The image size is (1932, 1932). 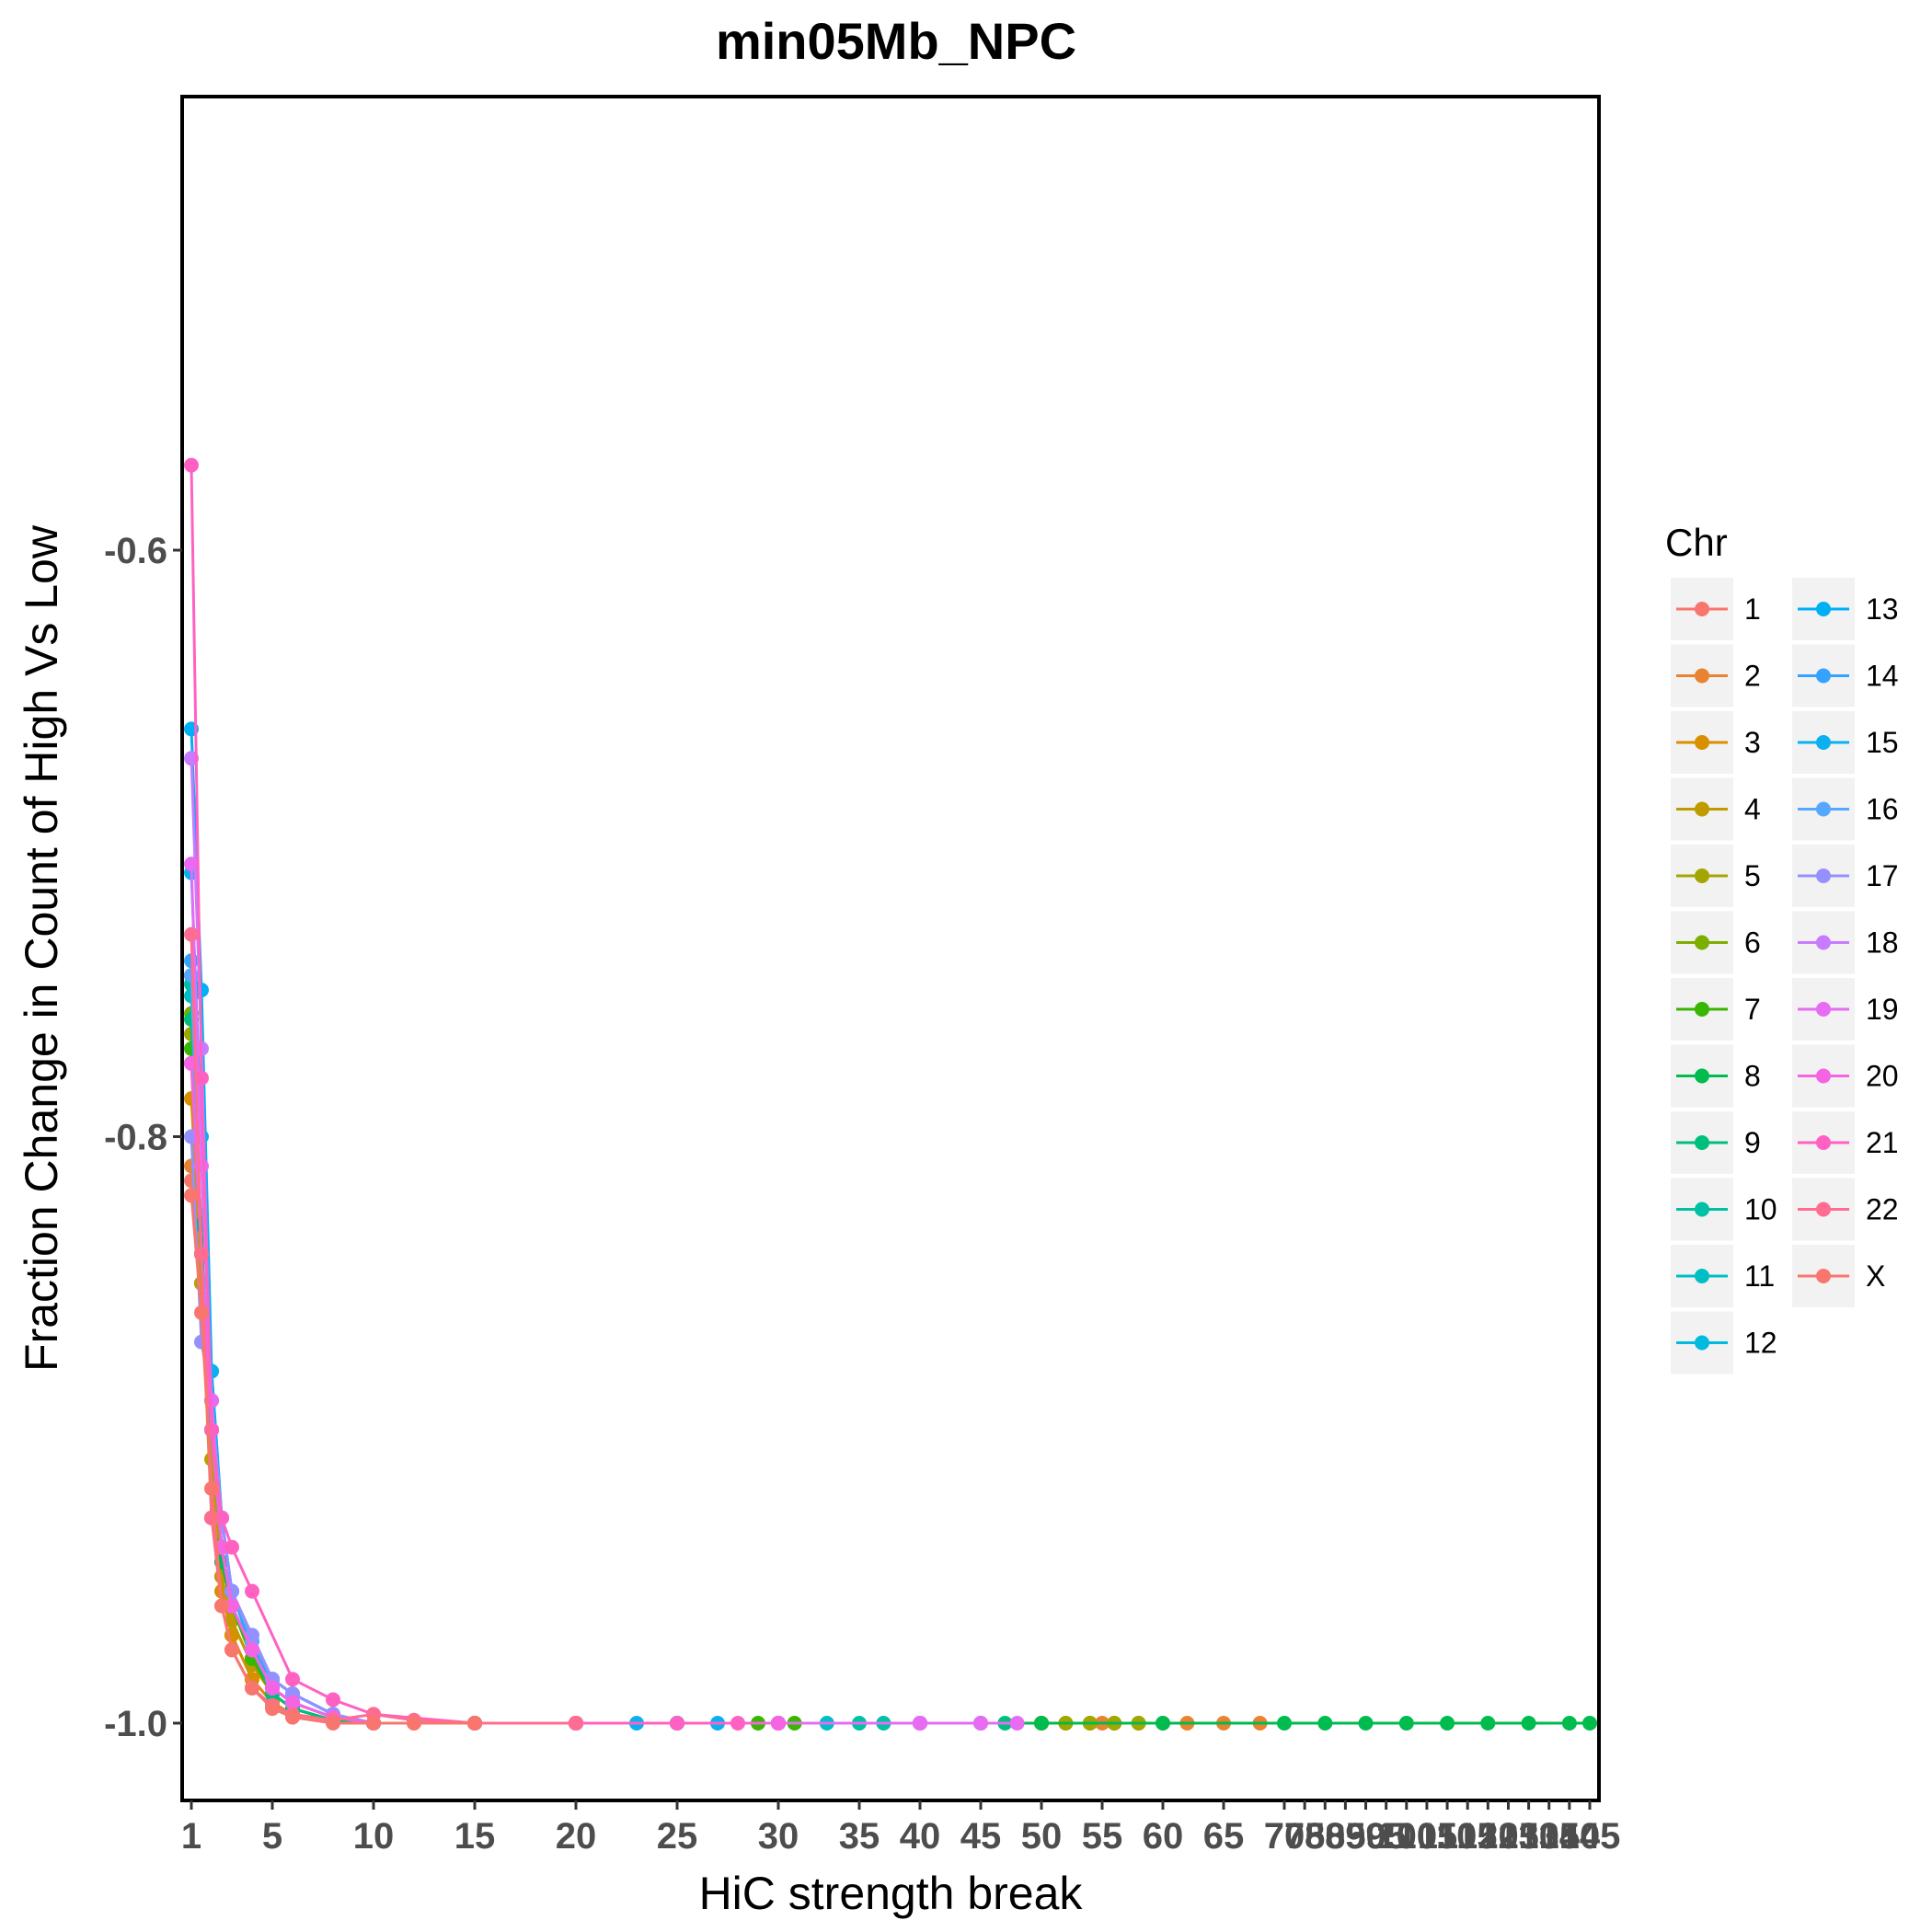 What do you see at coordinates (1716, 942) in the screenshot?
I see `legend-item-6: 6` at bounding box center [1716, 942].